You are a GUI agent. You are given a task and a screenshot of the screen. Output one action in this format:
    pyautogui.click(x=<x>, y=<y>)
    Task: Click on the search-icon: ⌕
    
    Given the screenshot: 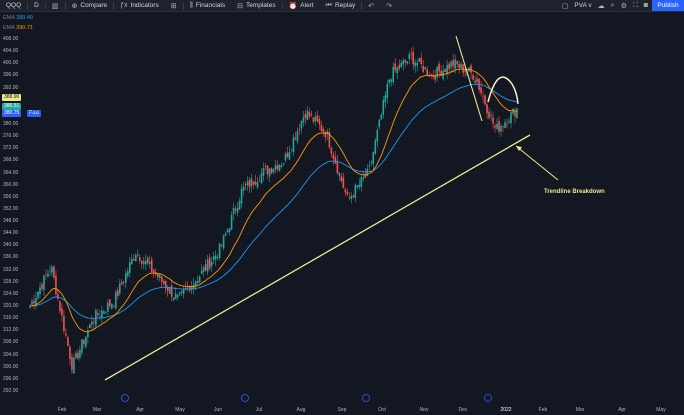 What is the action you would take?
    pyautogui.click(x=612, y=5)
    